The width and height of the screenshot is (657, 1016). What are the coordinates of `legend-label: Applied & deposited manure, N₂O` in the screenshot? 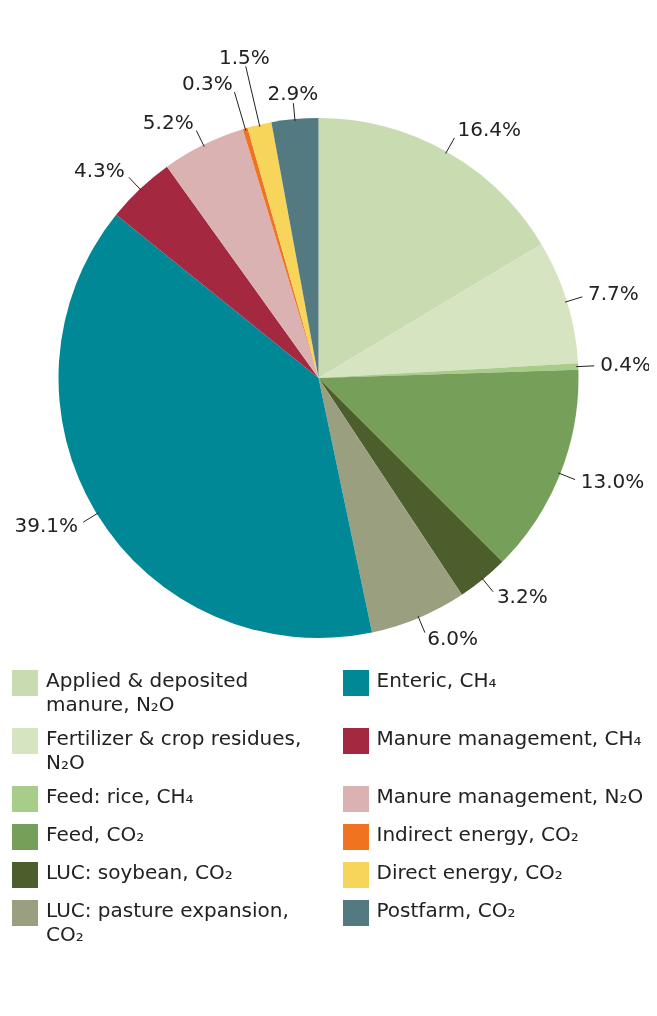 It's located at (148, 692).